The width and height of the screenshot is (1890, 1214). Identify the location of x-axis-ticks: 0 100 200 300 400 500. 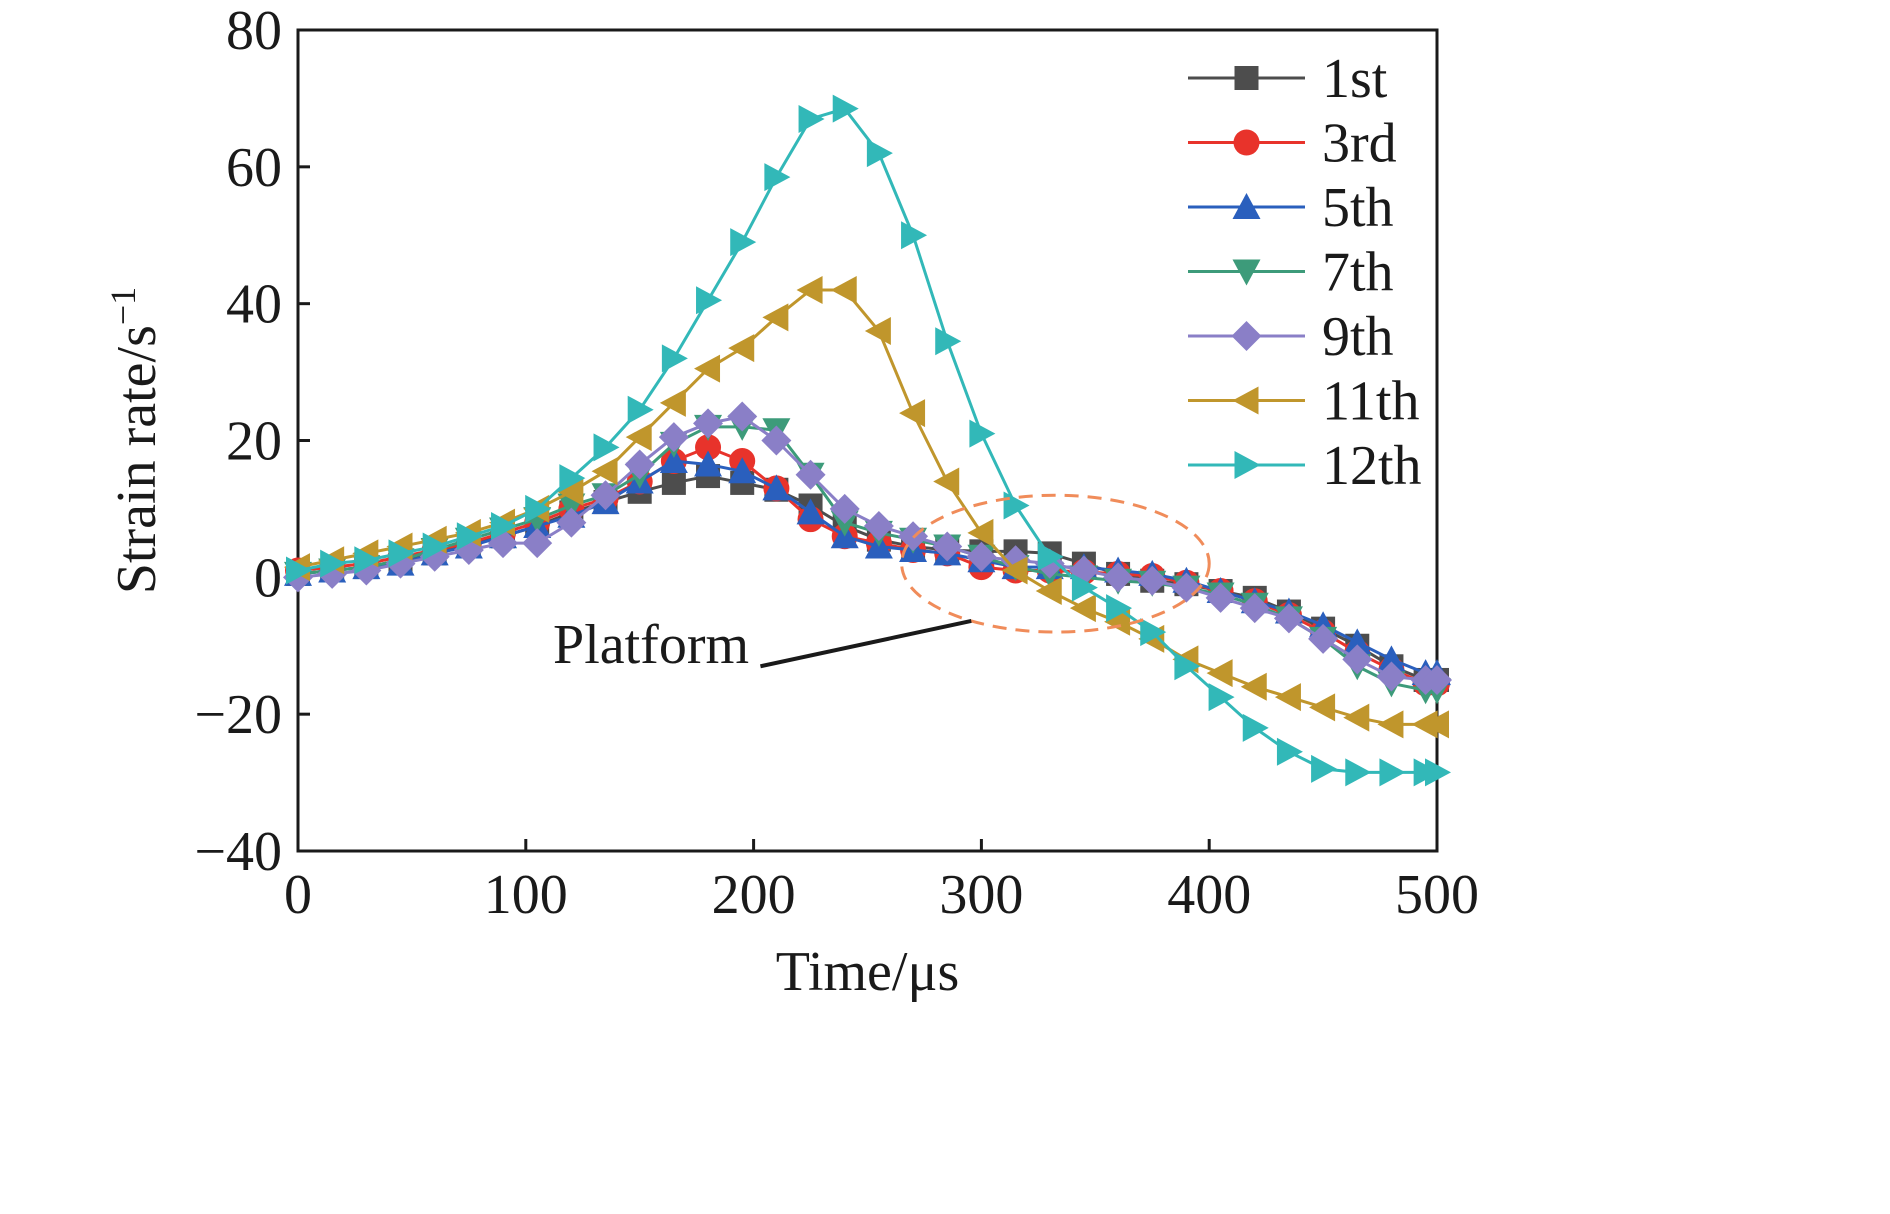
(881, 882).